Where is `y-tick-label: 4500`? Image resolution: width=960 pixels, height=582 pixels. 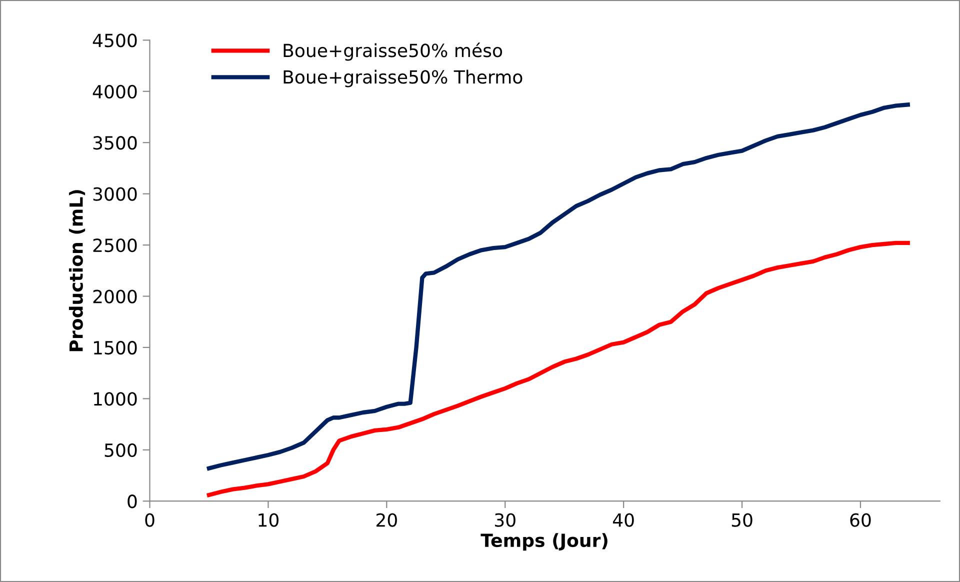 y-tick-label: 4500 is located at coordinates (114, 41).